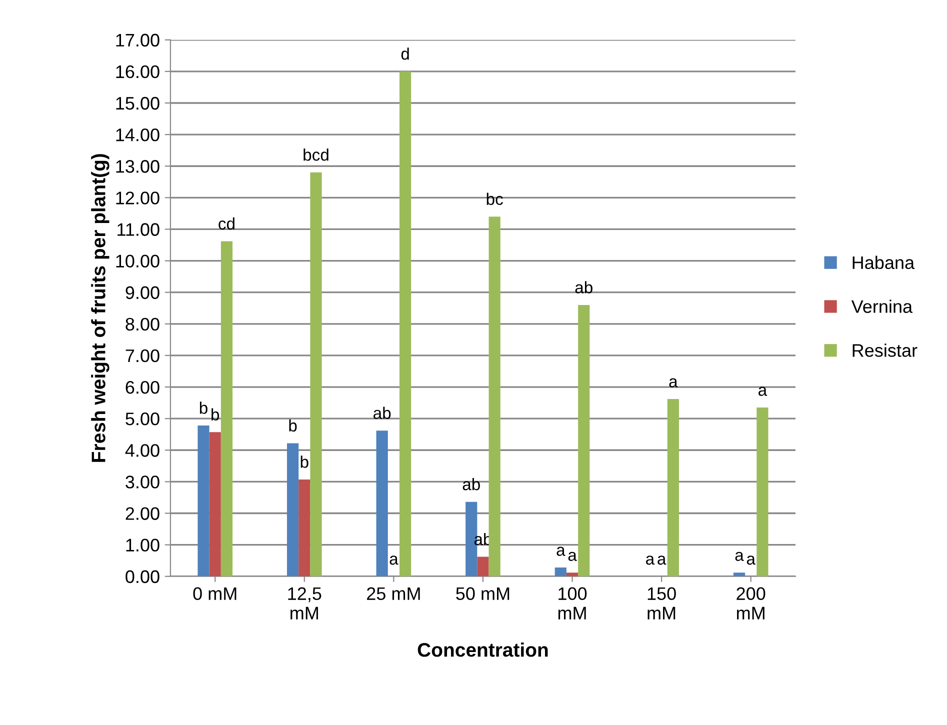 Image resolution: width=947 pixels, height=725 pixels. What do you see at coordinates (214, 593) in the screenshot?
I see `x-tick-label: 0 mM` at bounding box center [214, 593].